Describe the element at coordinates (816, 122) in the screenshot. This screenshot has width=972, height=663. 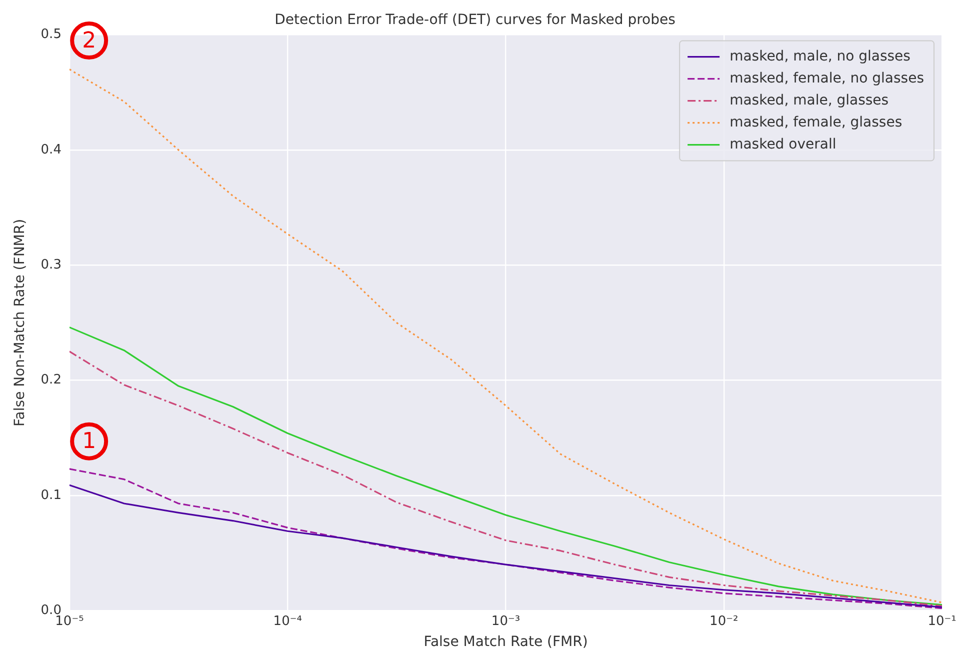
I see `legend-label: masked, female, glasses` at that location.